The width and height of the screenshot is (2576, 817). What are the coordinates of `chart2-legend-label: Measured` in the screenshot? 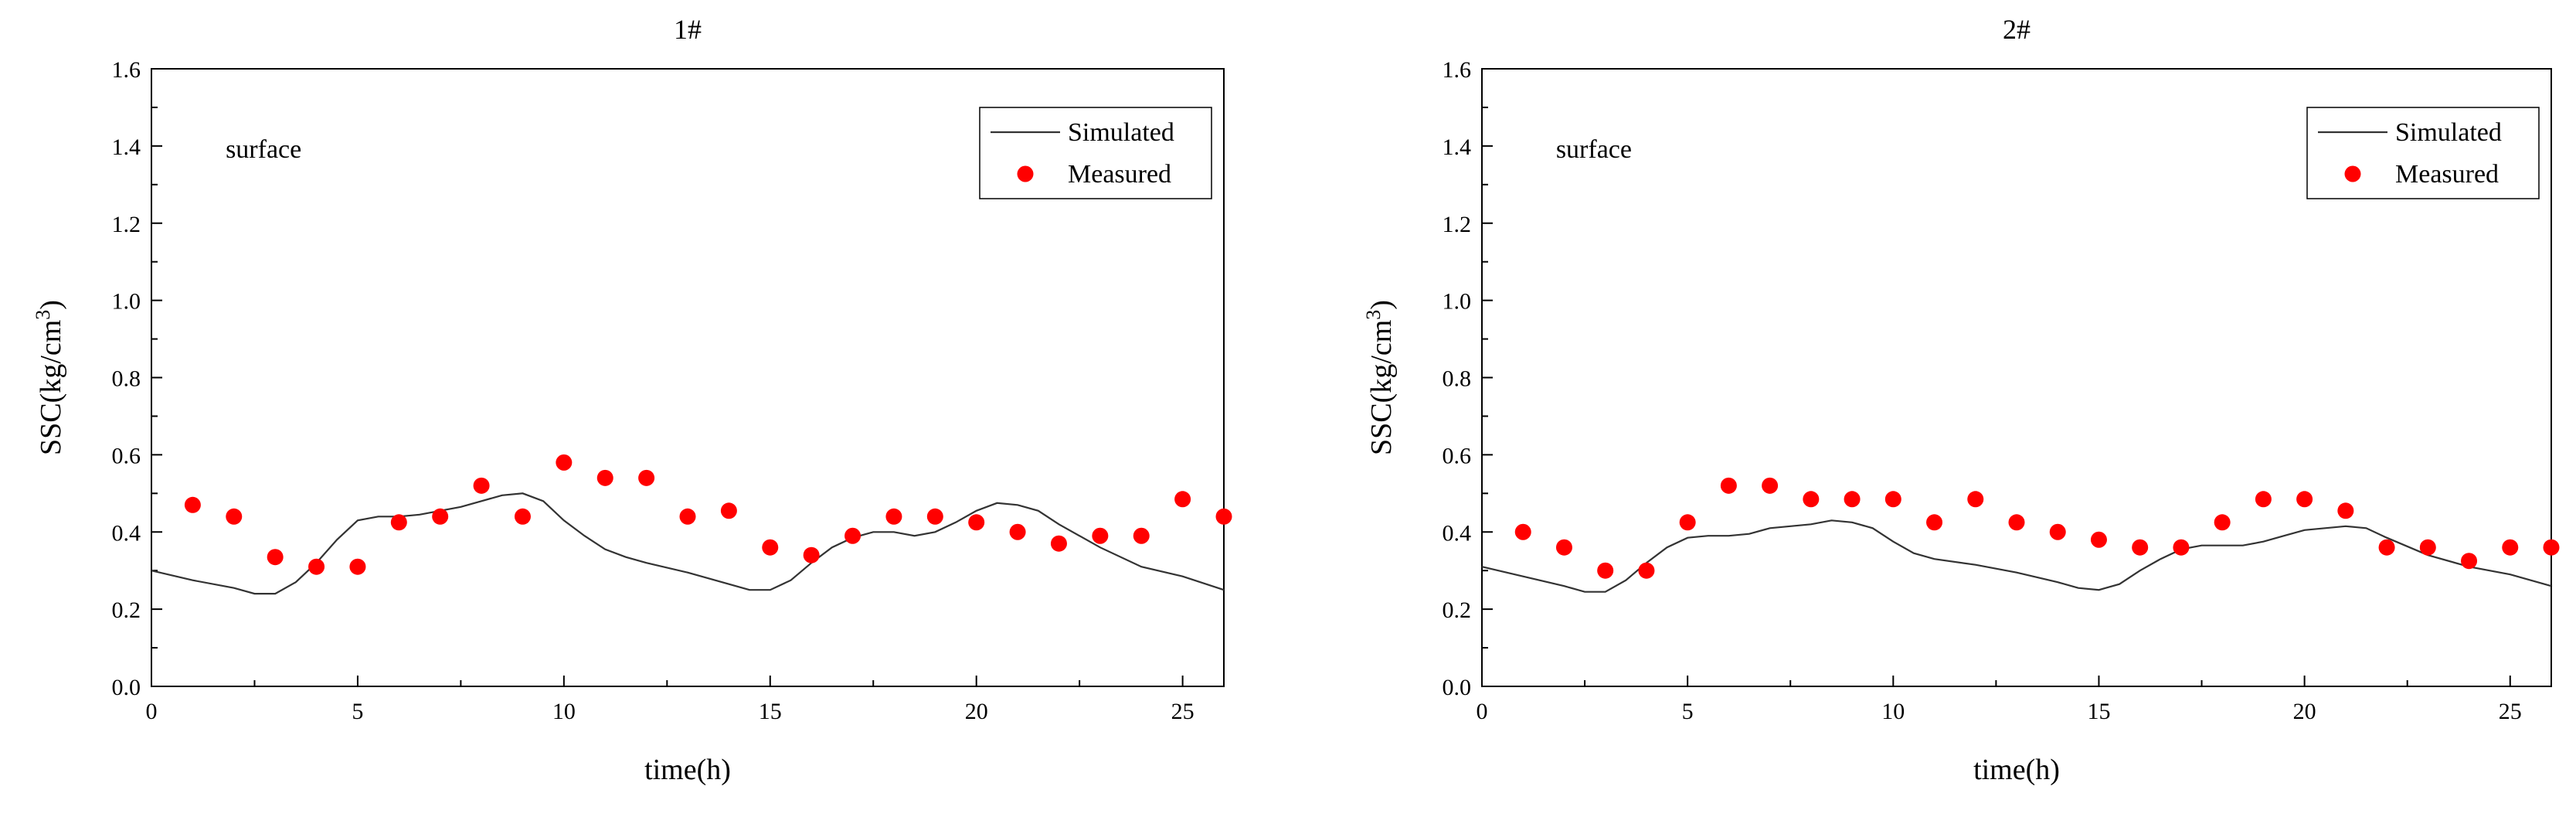 It's located at (2447, 174).